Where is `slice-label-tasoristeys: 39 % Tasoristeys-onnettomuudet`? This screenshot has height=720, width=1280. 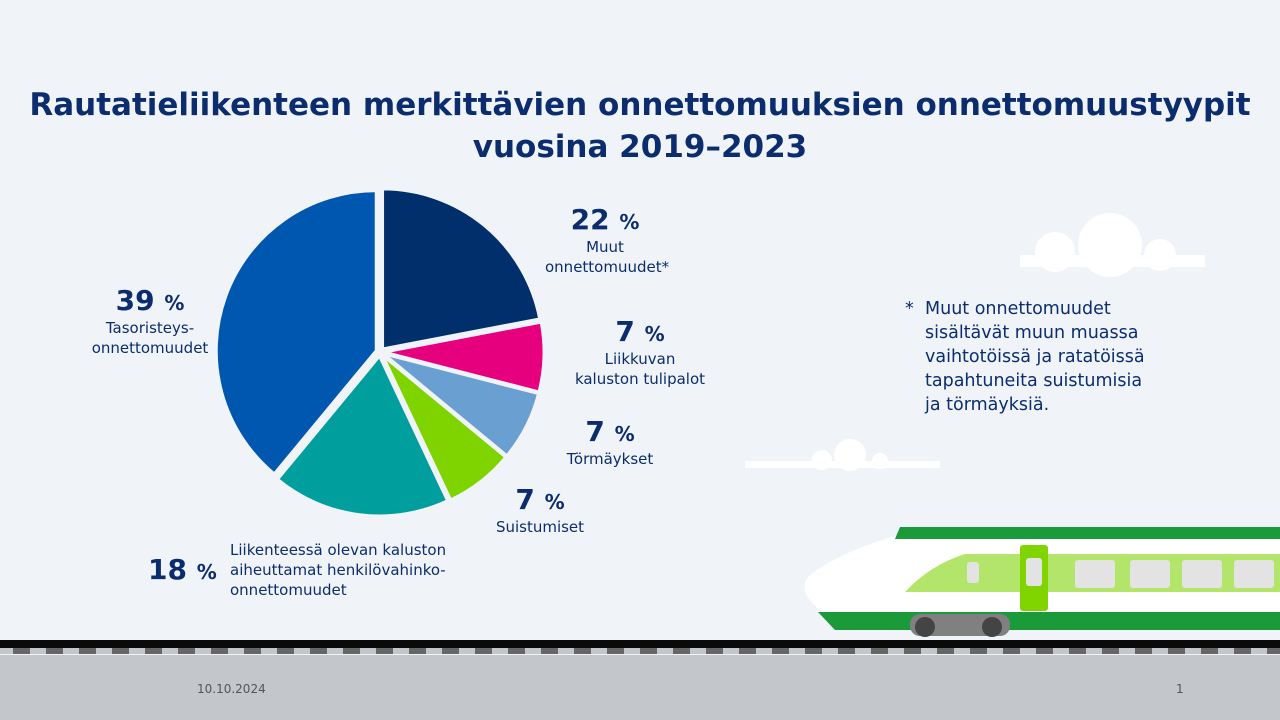 slice-label-tasoristeys: 39 % Tasoristeys-onnettomuudet is located at coordinates (150, 321).